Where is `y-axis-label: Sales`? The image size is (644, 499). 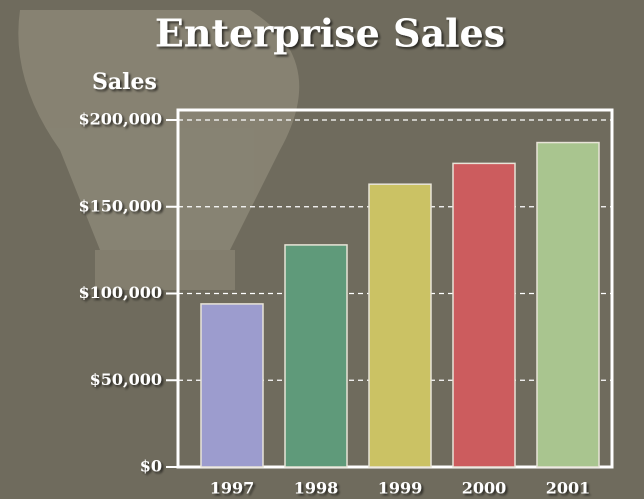 y-axis-label: Sales is located at coordinates (124, 82).